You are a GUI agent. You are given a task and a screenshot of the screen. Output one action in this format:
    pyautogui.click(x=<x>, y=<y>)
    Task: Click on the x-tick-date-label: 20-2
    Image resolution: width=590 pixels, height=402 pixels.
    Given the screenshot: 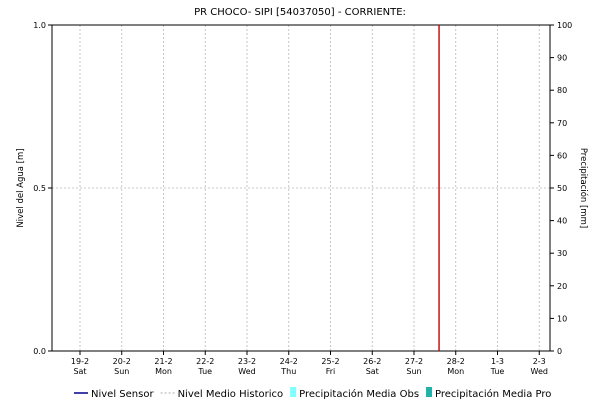 What is the action you would take?
    pyautogui.click(x=122, y=361)
    